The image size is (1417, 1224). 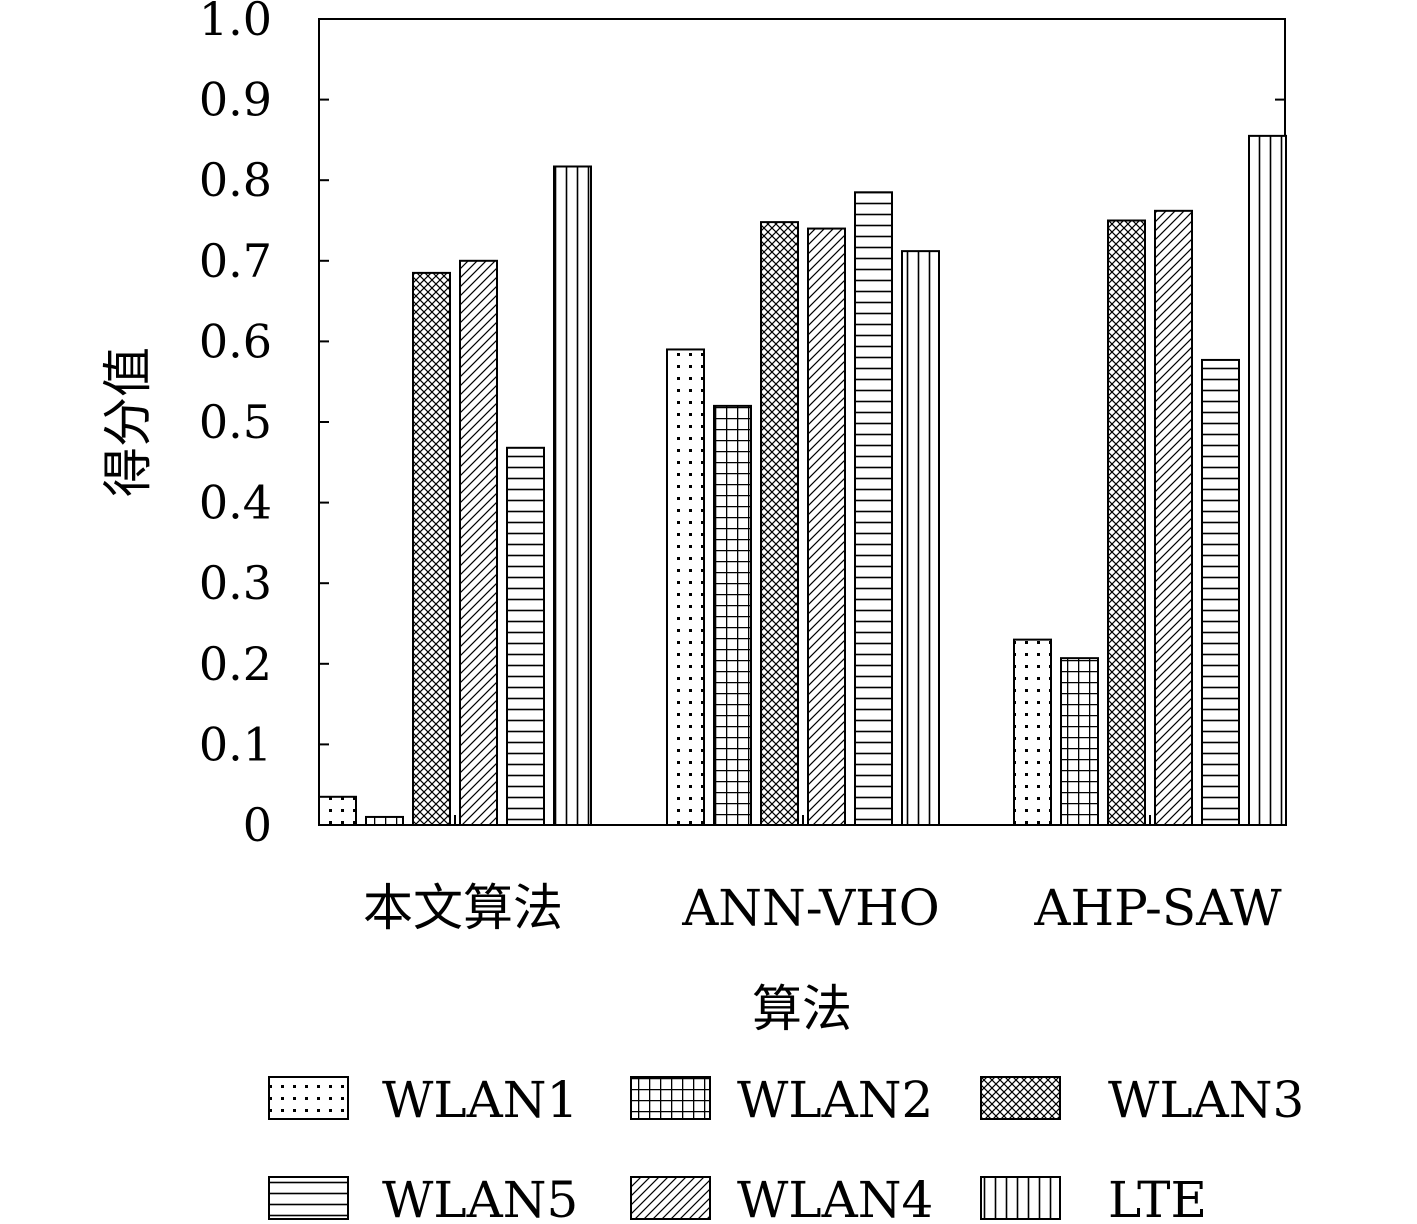 What do you see at coordinates (235, 341) in the screenshot?
I see `y-tick-label: 0.6` at bounding box center [235, 341].